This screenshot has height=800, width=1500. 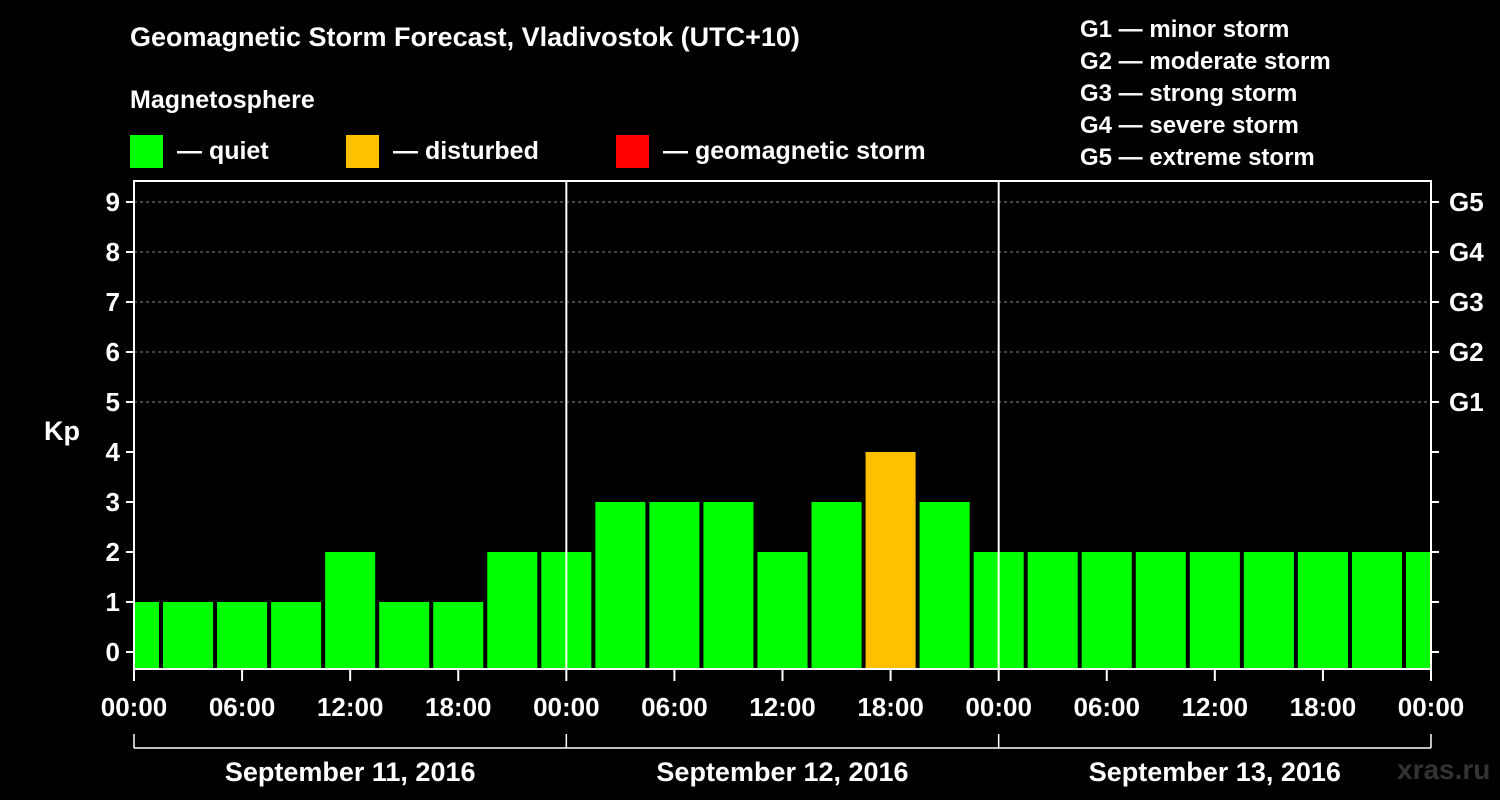 I want to click on date-label: September 11, 2016, so click(x=350, y=772).